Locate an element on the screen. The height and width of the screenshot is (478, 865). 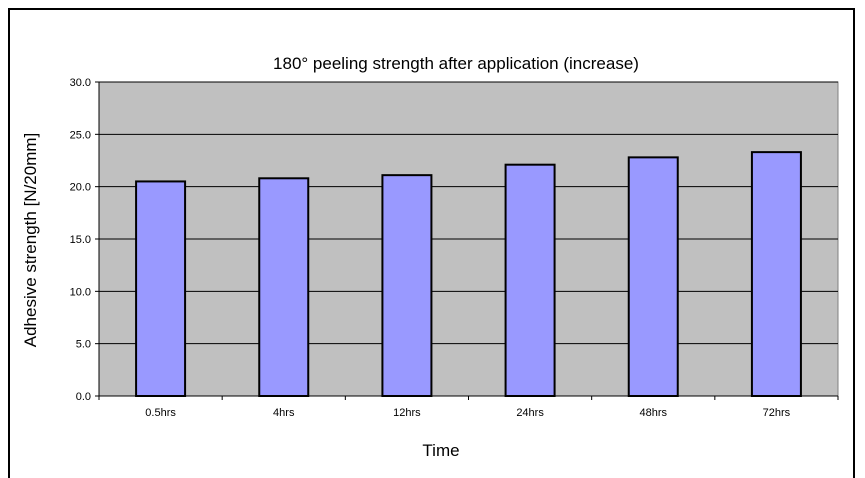
y-tick-label-6: 30.0 is located at coordinates (80, 83).